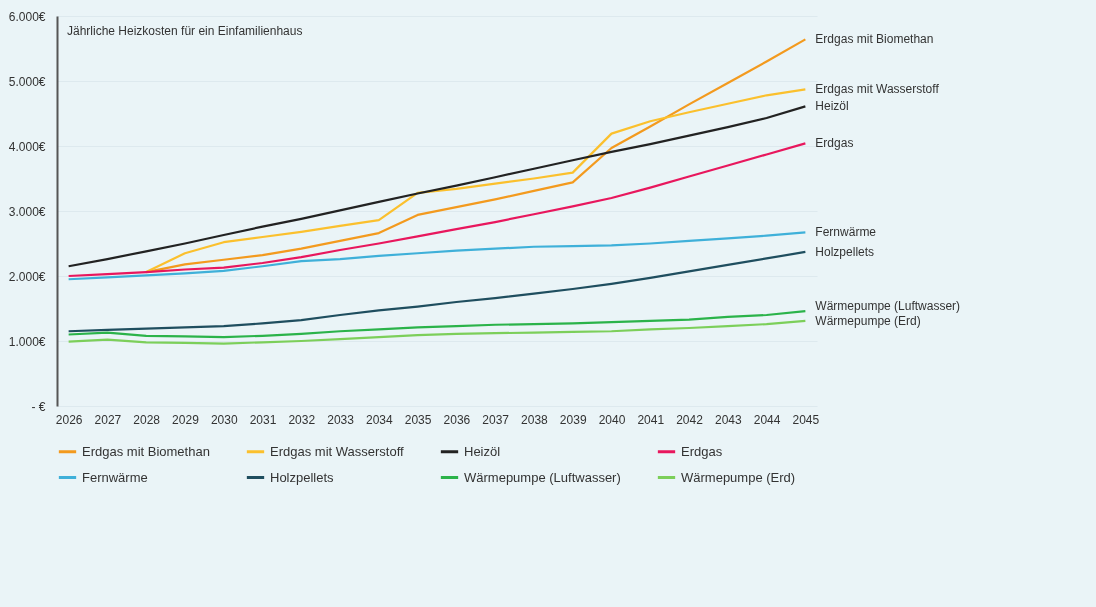 The image size is (1096, 607). What do you see at coordinates (263, 419) in the screenshot?
I see `x-tick-label: 2031` at bounding box center [263, 419].